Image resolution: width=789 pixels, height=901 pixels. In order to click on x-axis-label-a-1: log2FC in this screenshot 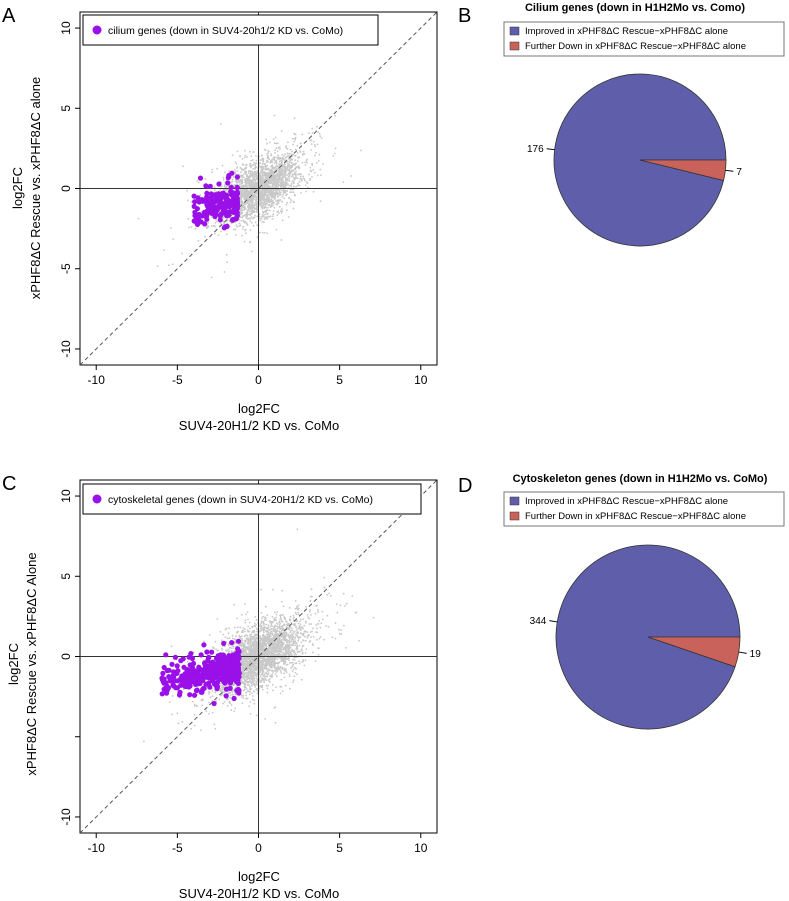, I will do `click(259, 408)`.